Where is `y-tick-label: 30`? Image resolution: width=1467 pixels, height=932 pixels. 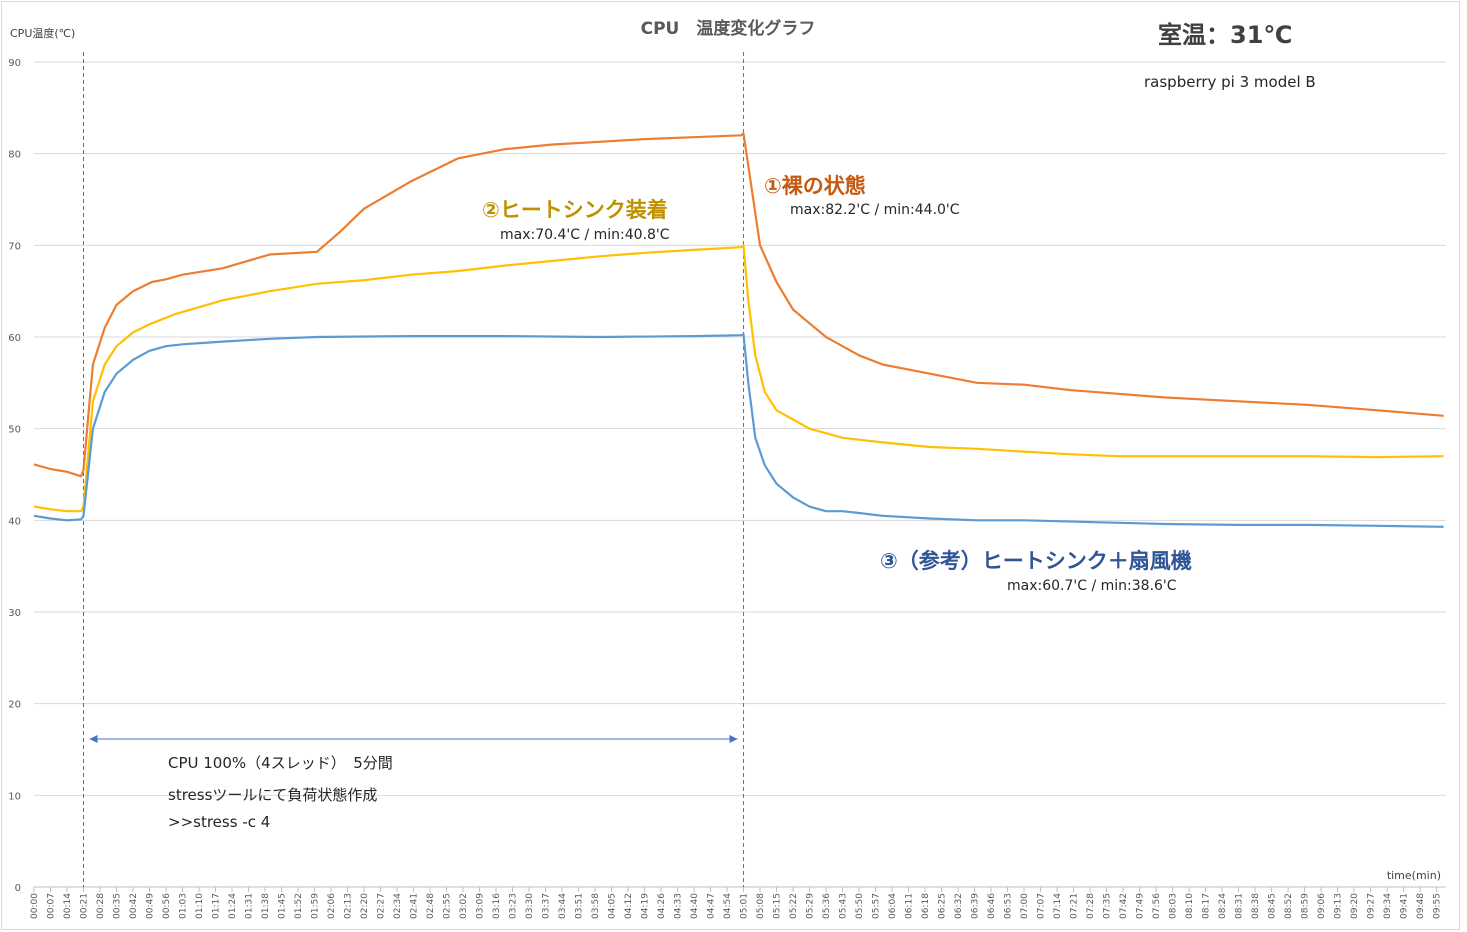 y-tick-label: 30 is located at coordinates (14, 613).